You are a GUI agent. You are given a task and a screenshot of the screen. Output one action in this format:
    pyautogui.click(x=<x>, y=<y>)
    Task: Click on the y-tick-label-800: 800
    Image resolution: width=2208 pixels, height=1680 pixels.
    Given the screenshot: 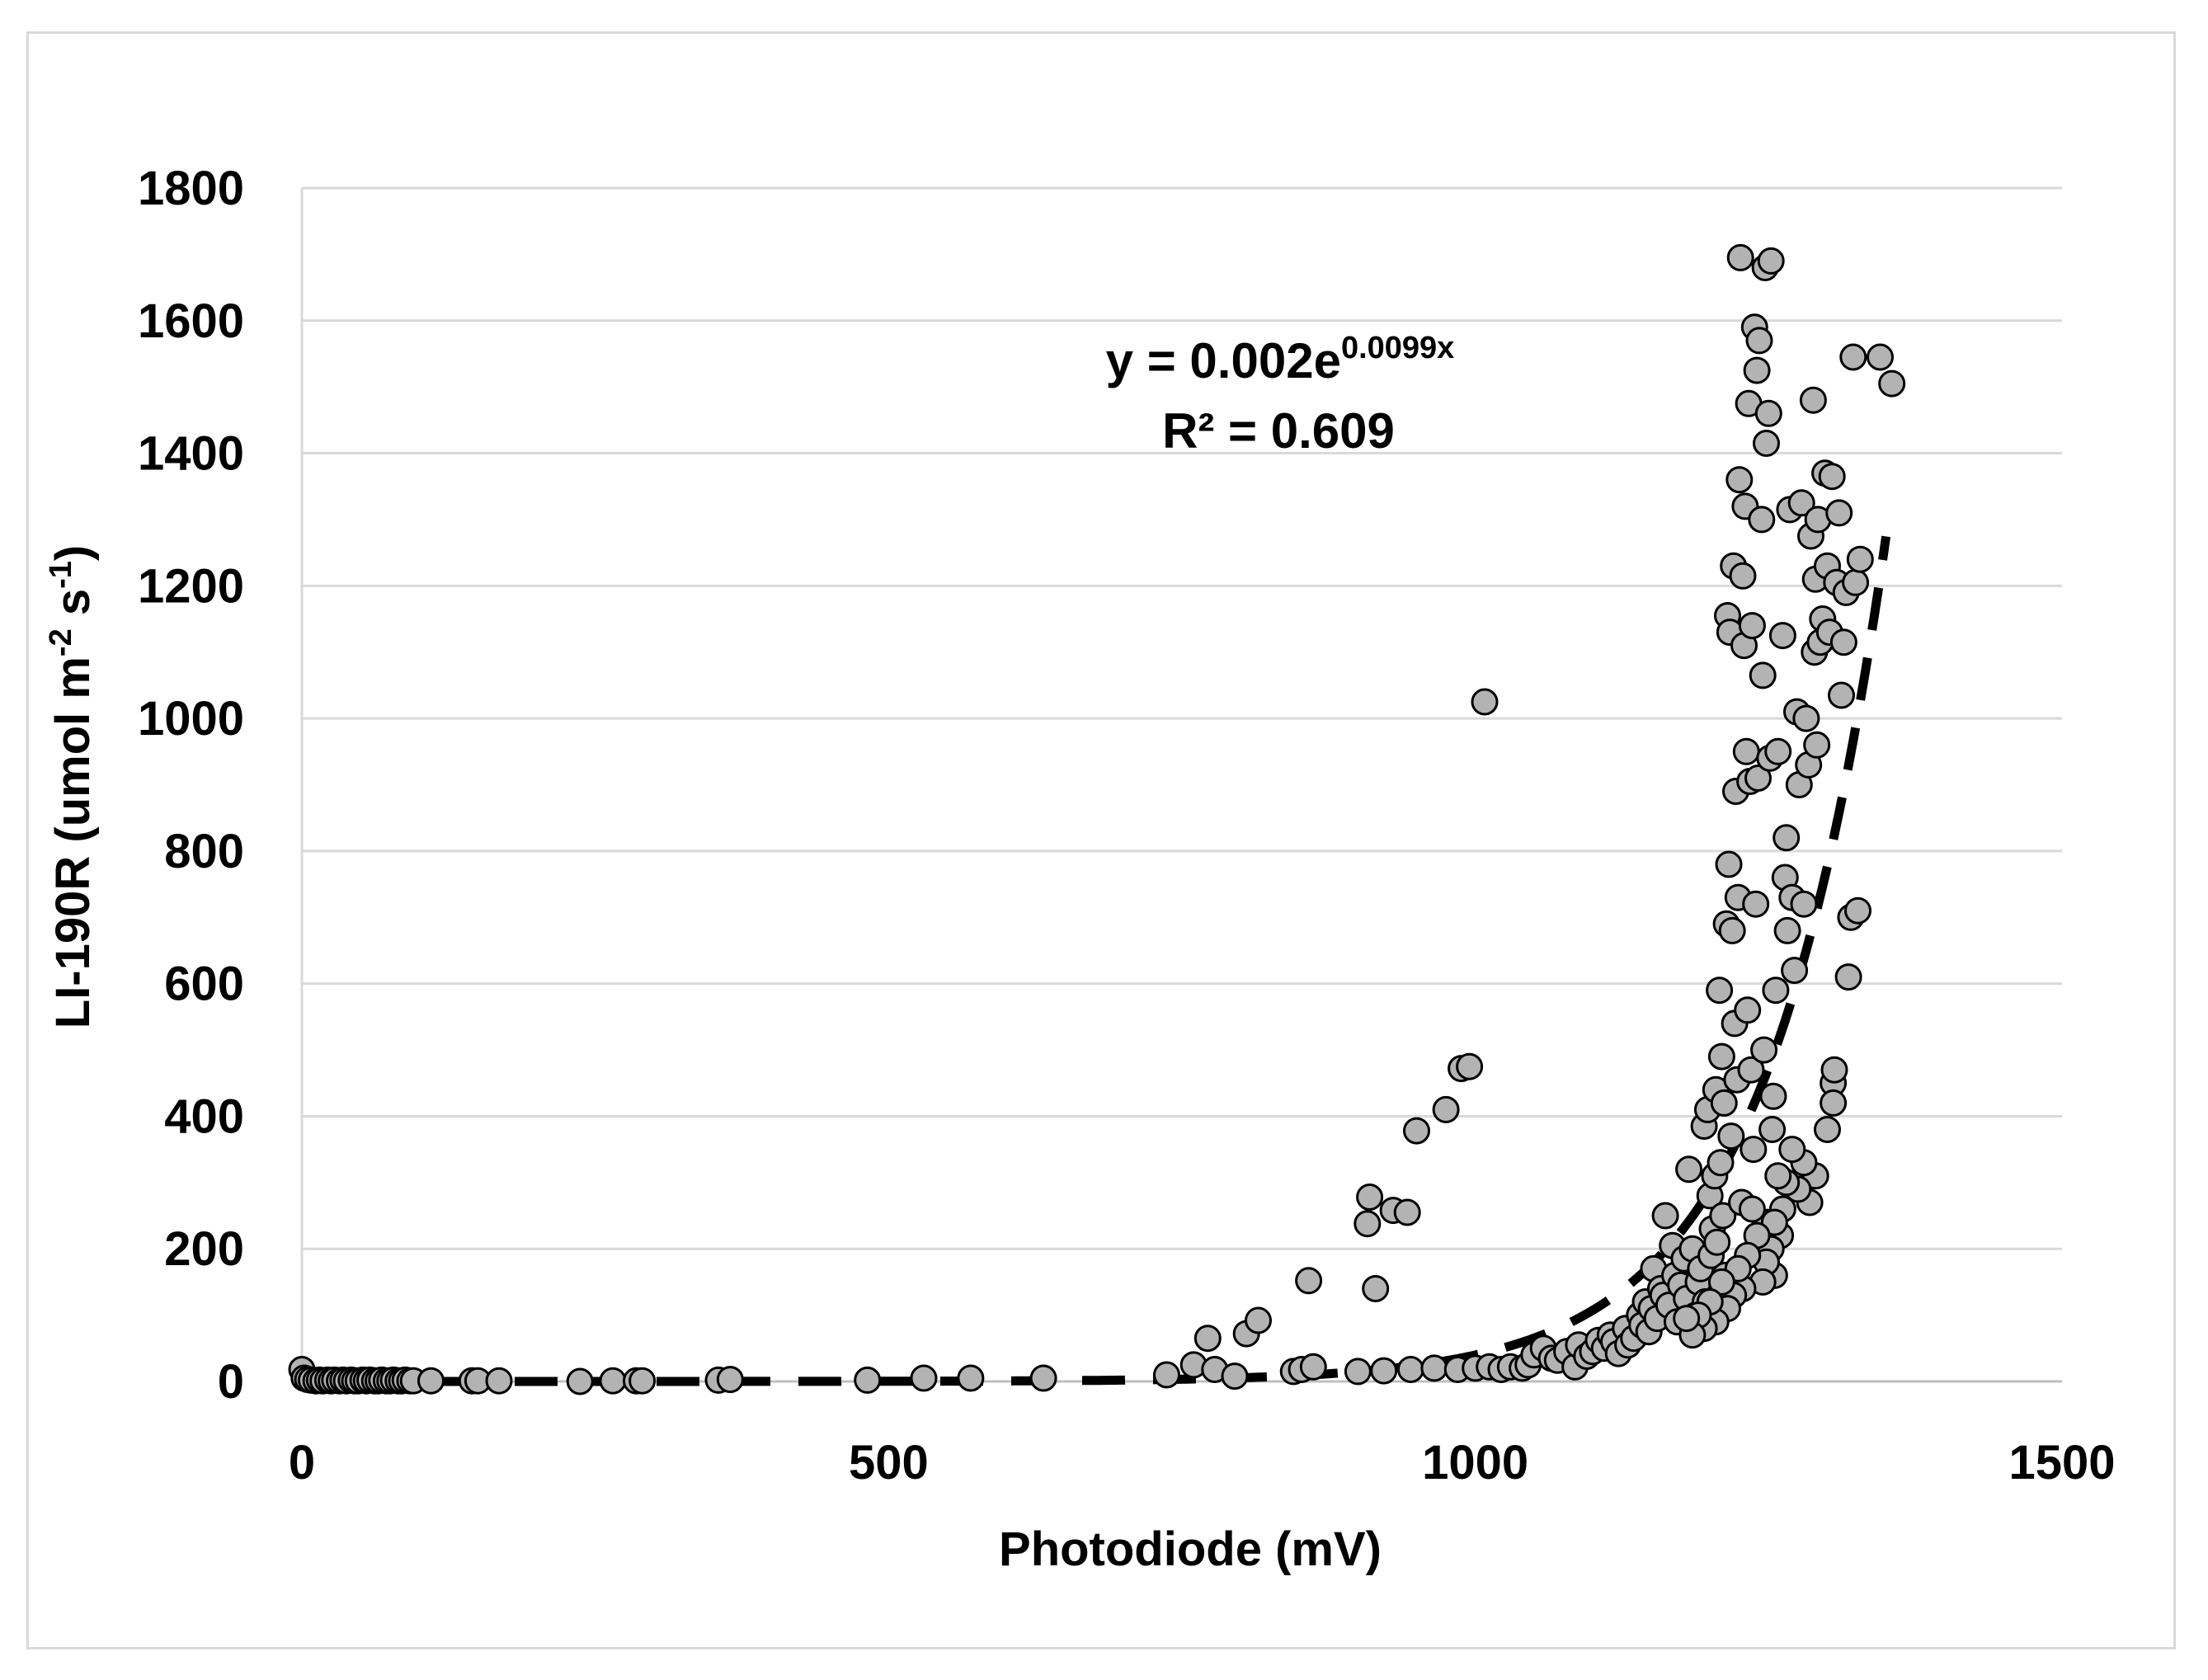 What is the action you would take?
    pyautogui.click(x=204, y=851)
    